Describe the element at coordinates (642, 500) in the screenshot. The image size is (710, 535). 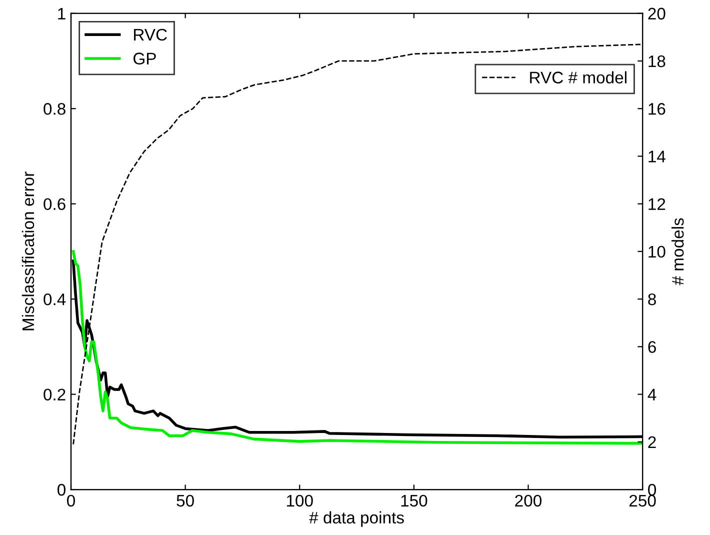
I see `x-tick-label: 250` at that location.